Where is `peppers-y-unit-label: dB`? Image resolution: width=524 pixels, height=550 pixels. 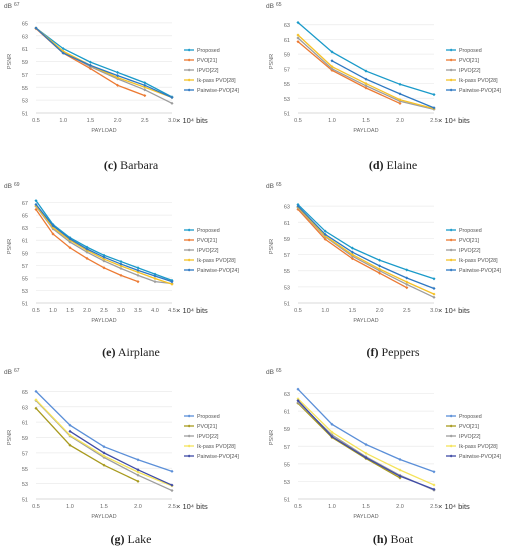 peppers-y-unit-label: dB is located at coordinates (270, 186).